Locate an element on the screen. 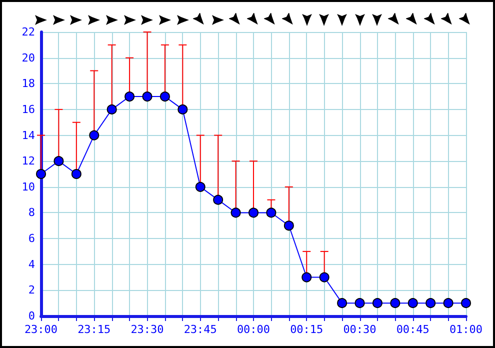 The width and height of the screenshot is (495, 348). y-tick-label: 12 is located at coordinates (28, 161).